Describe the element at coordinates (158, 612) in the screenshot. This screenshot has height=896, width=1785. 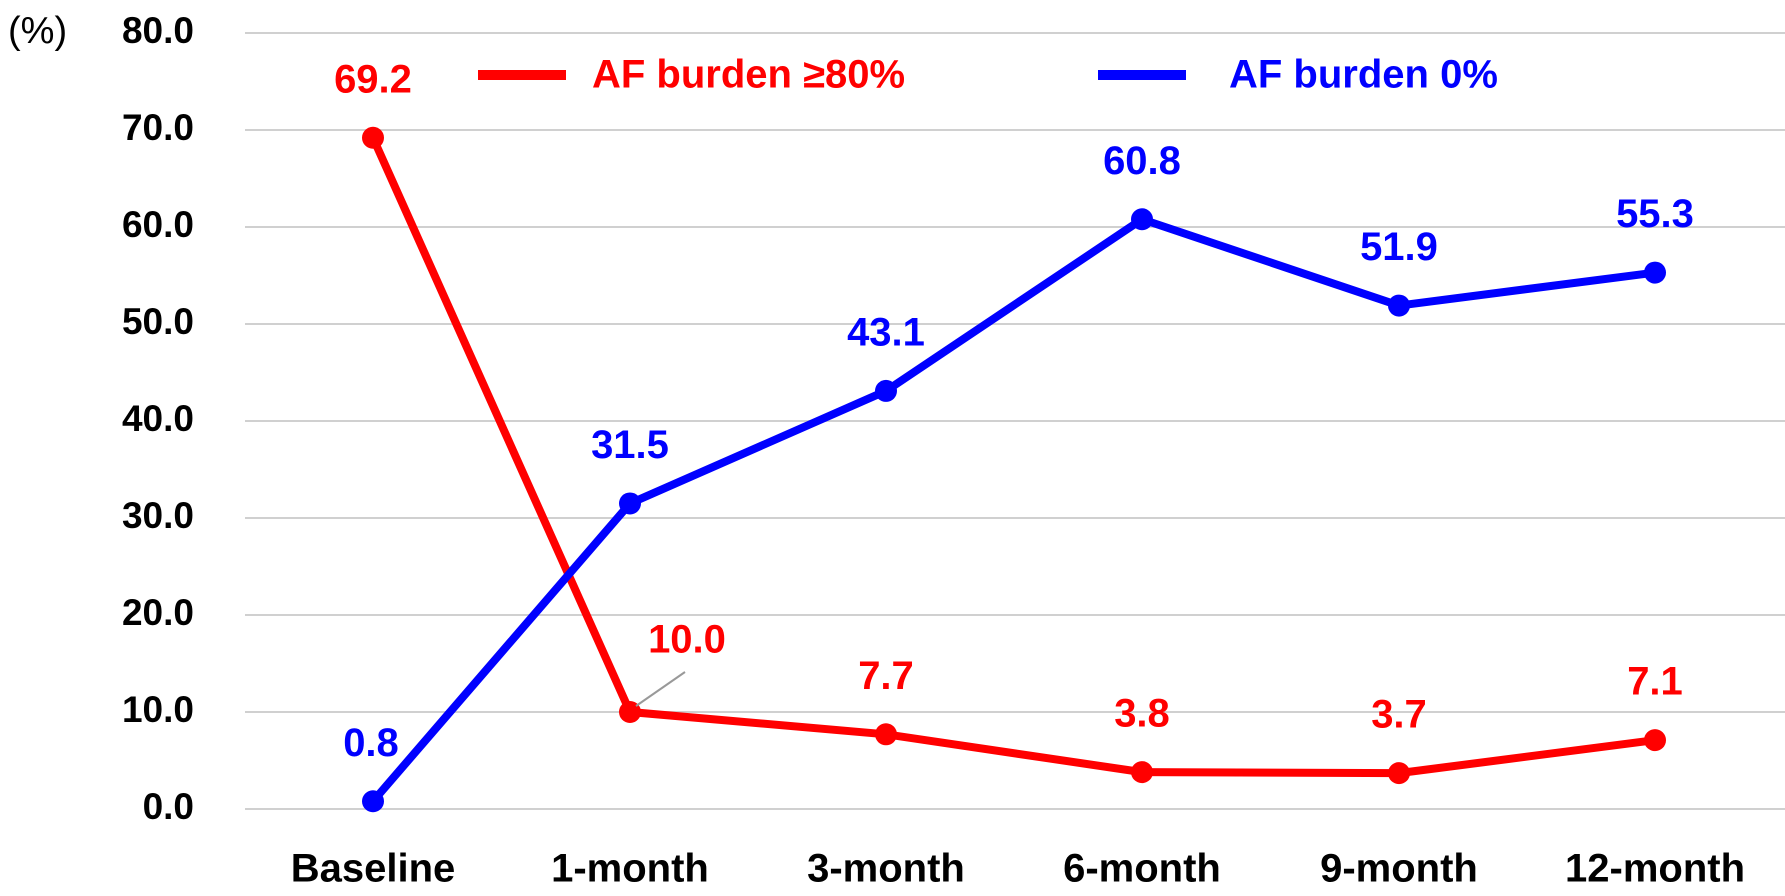
I see `y-tick-label: 20.0` at that location.